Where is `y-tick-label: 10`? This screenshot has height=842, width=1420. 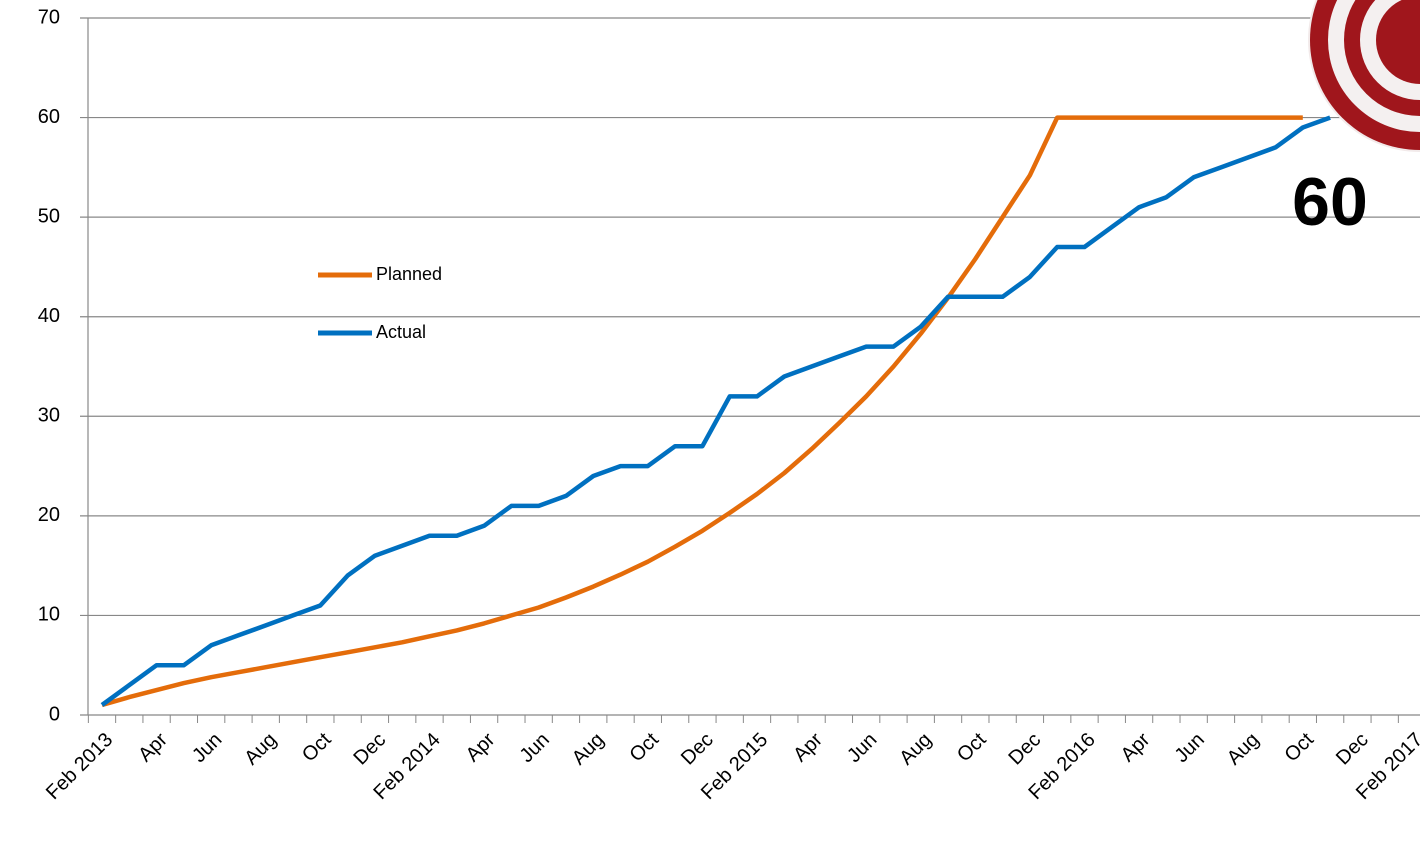 y-tick-label: 10 is located at coordinates (49, 615).